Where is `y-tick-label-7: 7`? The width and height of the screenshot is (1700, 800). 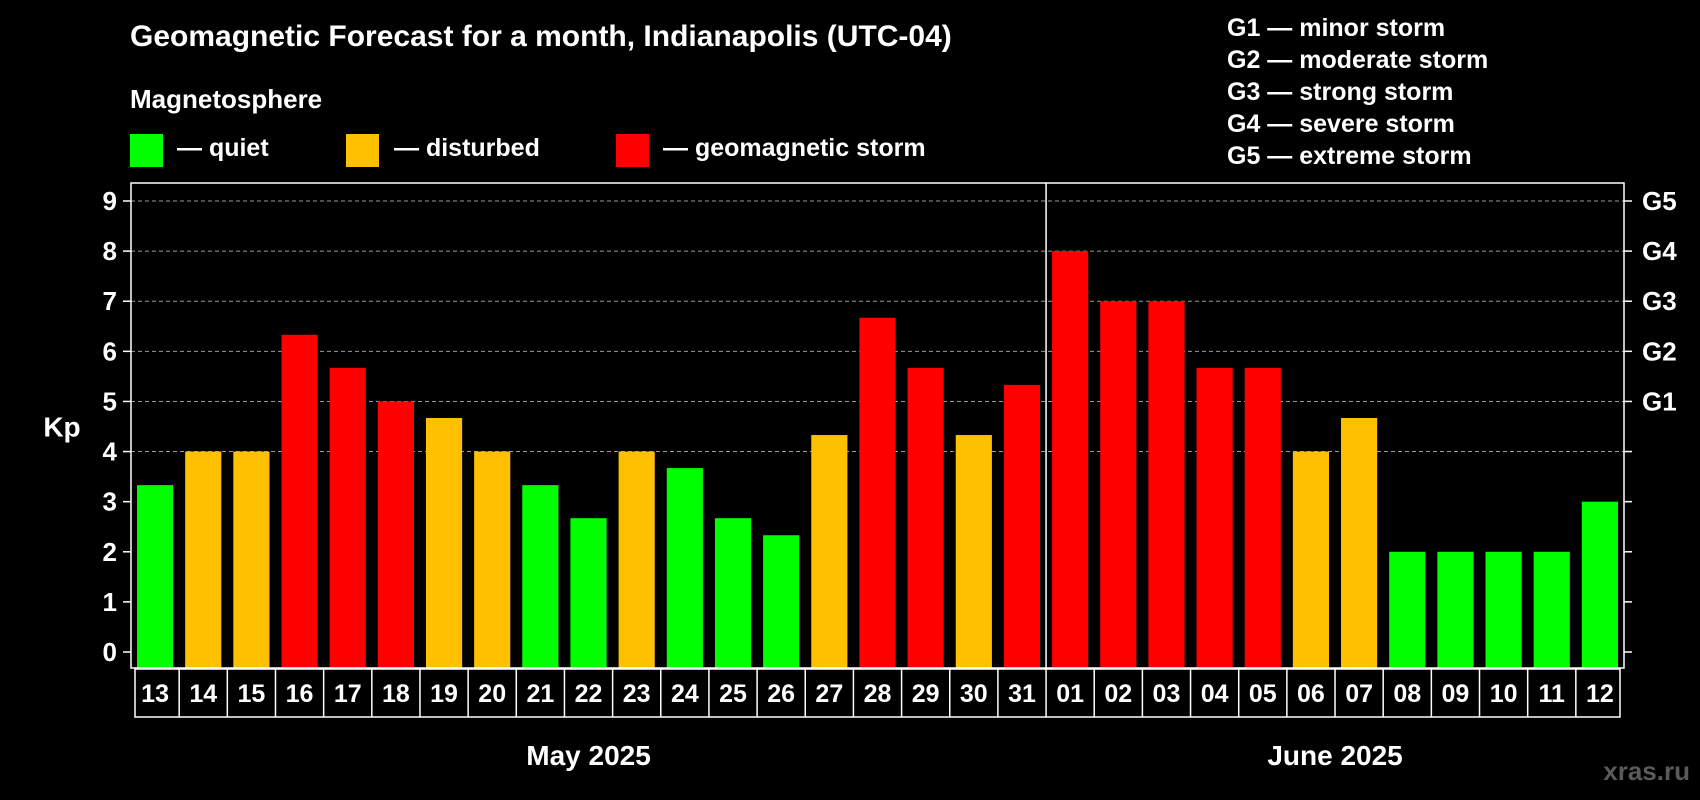
y-tick-label-7: 7 is located at coordinates (110, 301).